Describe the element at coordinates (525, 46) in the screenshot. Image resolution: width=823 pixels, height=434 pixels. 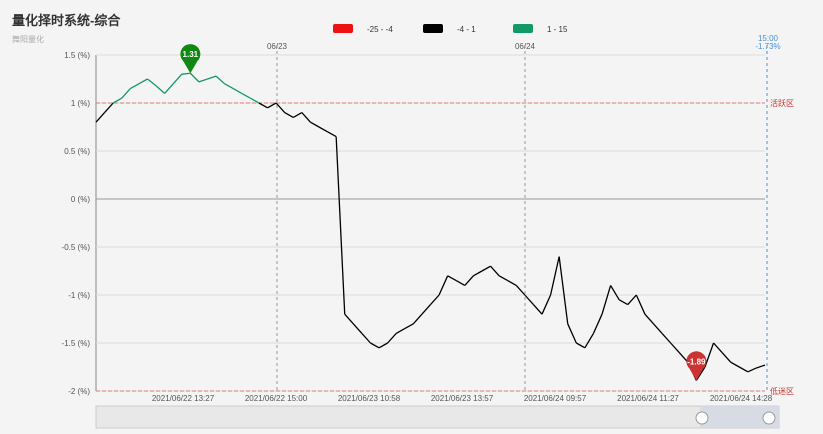
I see `day-label-1: 06/24` at that location.